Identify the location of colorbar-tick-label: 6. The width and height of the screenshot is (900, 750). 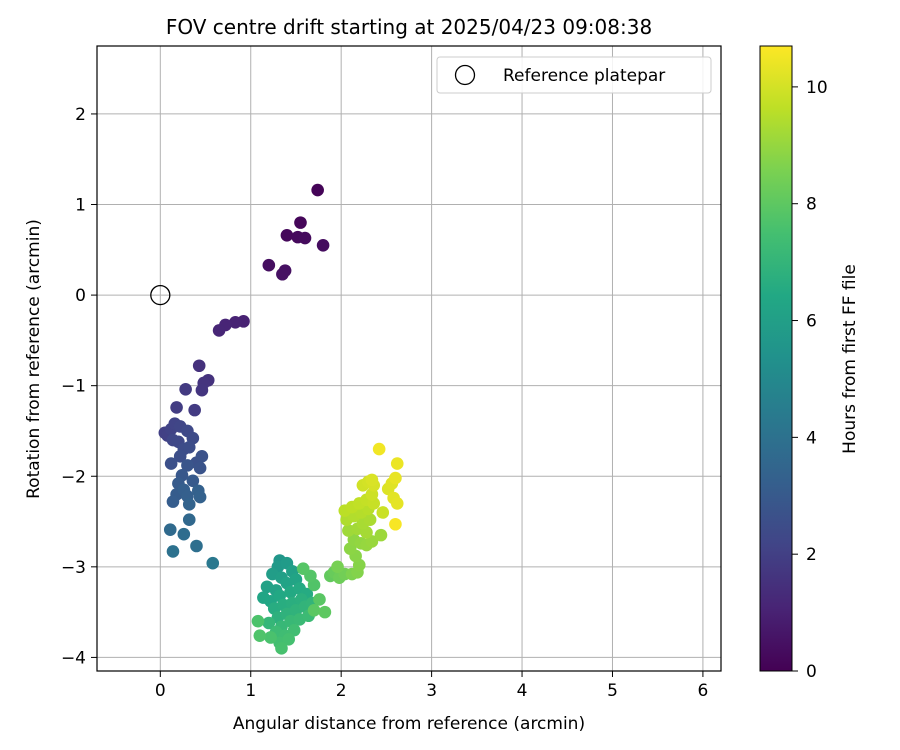
(811, 322).